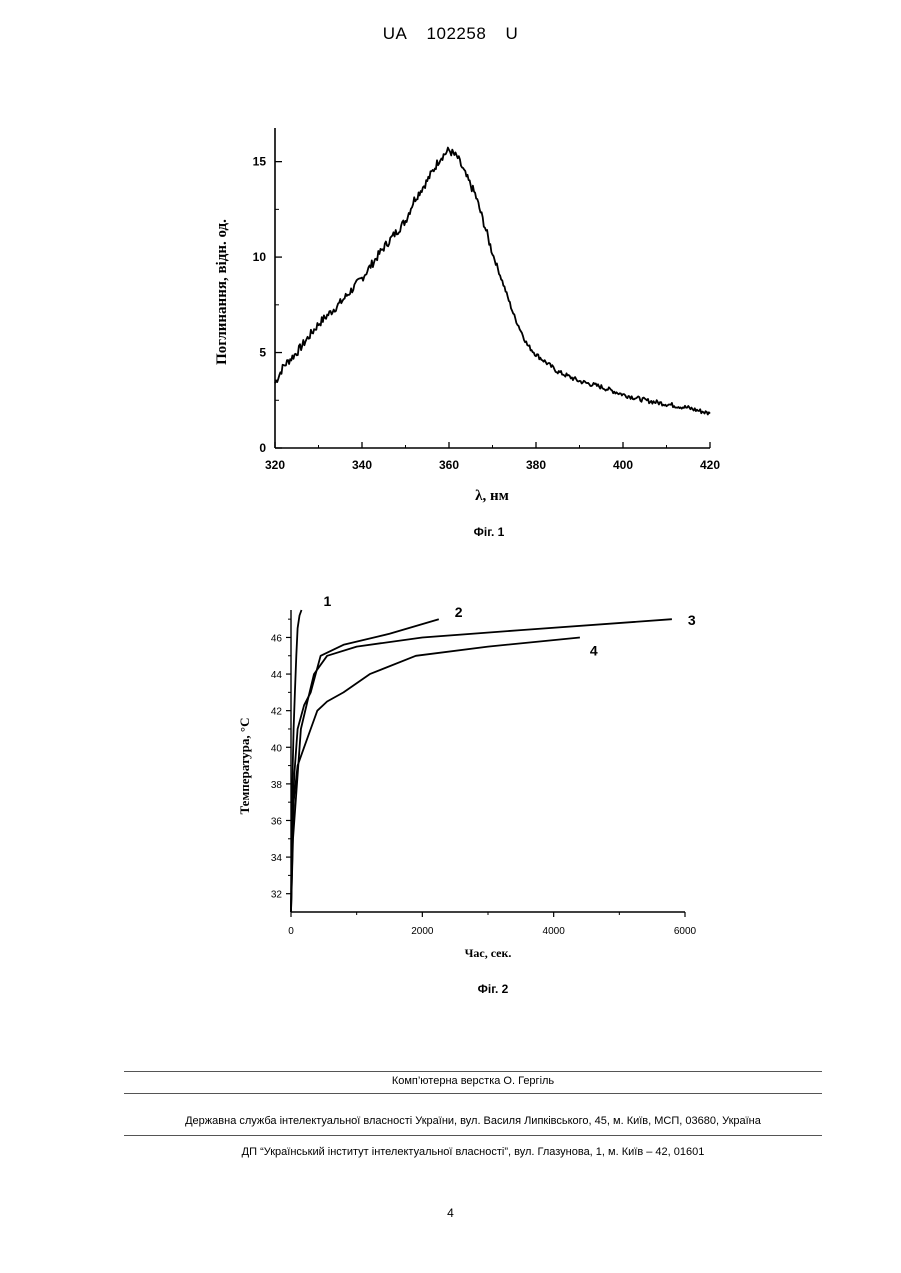 The image size is (901, 1273). Describe the element at coordinates (710, 465) in the screenshot. I see `fig1-x-tick-label: 420` at that location.